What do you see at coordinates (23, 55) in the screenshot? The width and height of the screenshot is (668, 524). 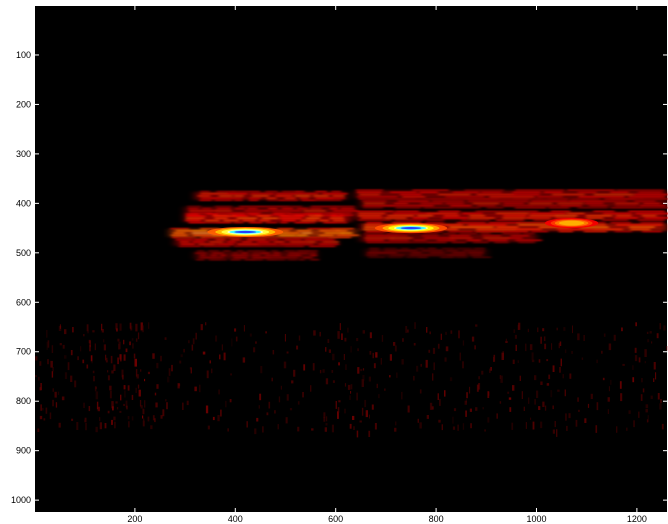 I see `y-tick-label: 100` at bounding box center [23, 55].